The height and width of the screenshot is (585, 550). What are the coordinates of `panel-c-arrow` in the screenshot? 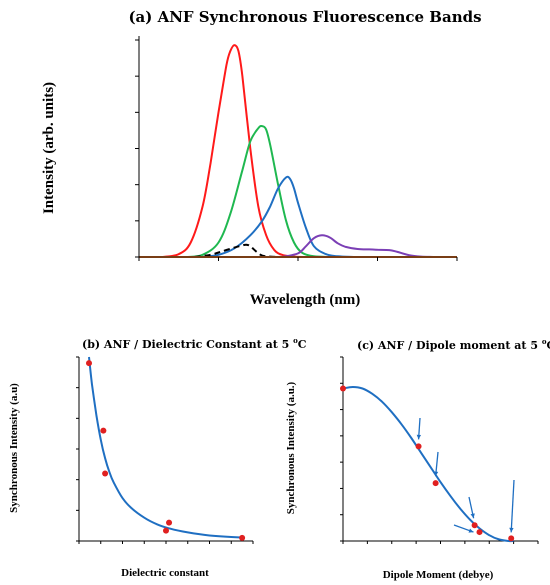 It's located at (512, 506).